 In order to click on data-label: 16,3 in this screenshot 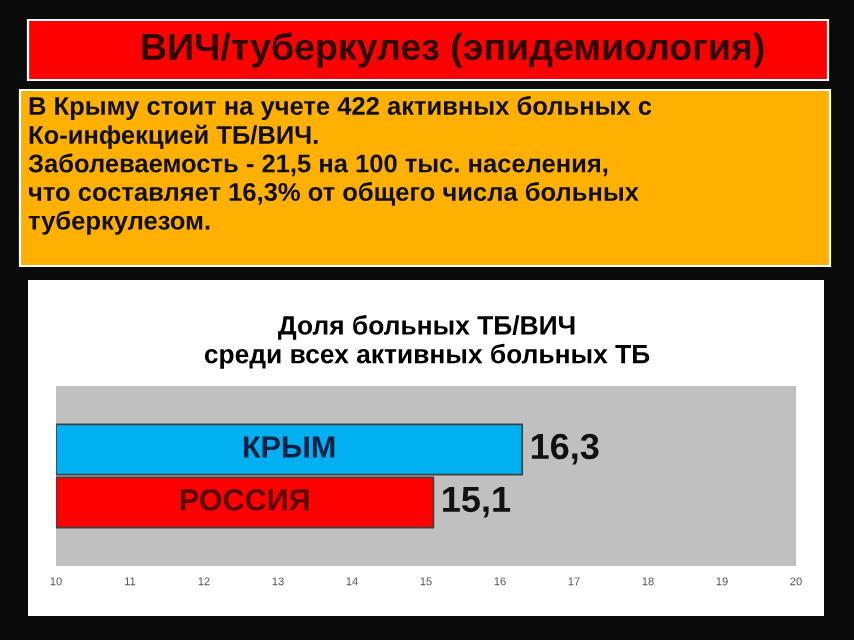, I will do `click(565, 449)`.